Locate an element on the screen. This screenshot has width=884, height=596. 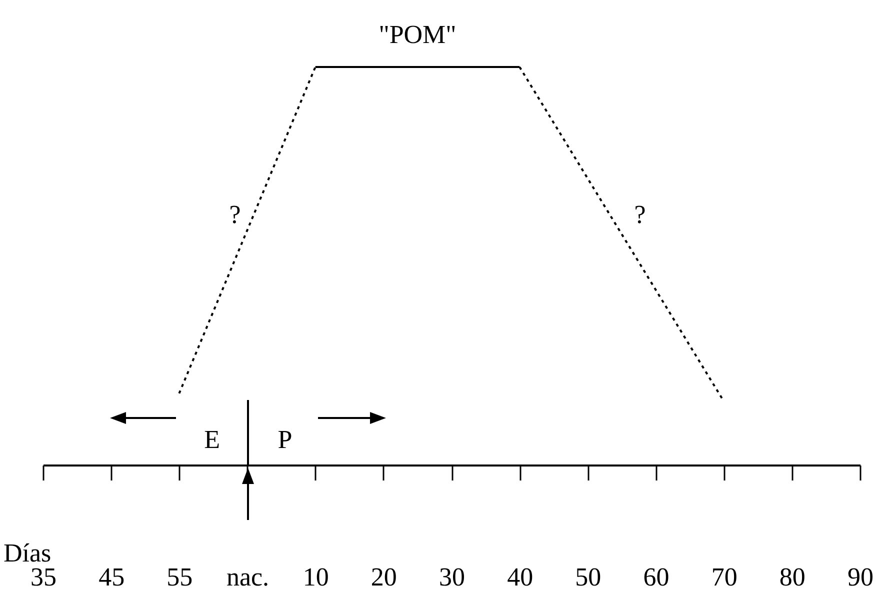
x-tick-label: 90 is located at coordinates (861, 577).